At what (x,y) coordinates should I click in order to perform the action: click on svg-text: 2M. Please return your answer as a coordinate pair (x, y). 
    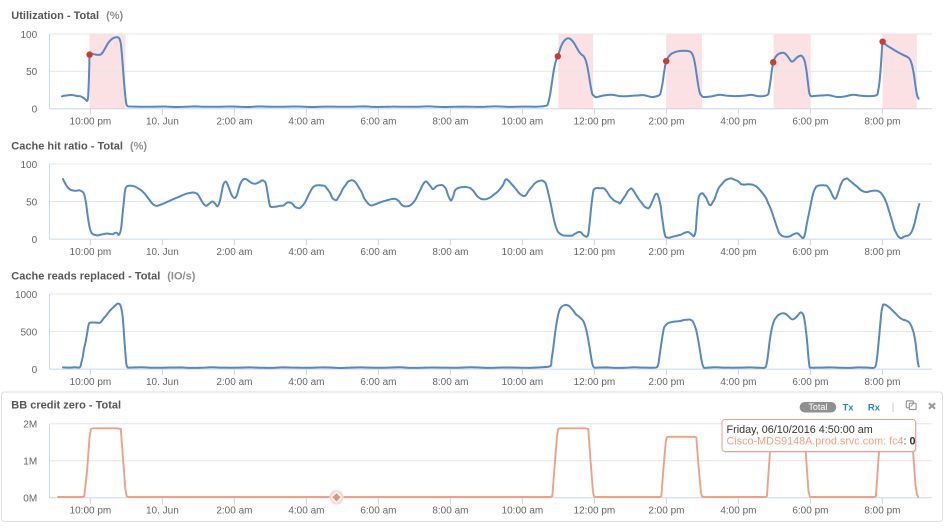
    Looking at the image, I should click on (30, 425).